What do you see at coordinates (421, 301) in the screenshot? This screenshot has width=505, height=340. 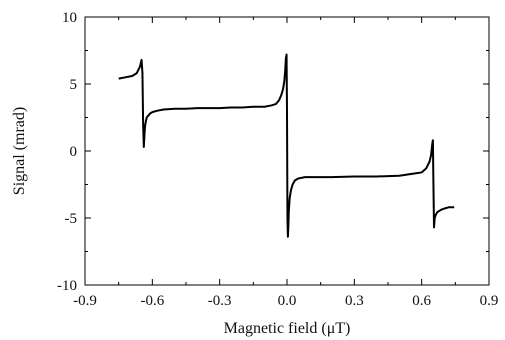 I see `x-tick-label: 0.6` at bounding box center [421, 301].